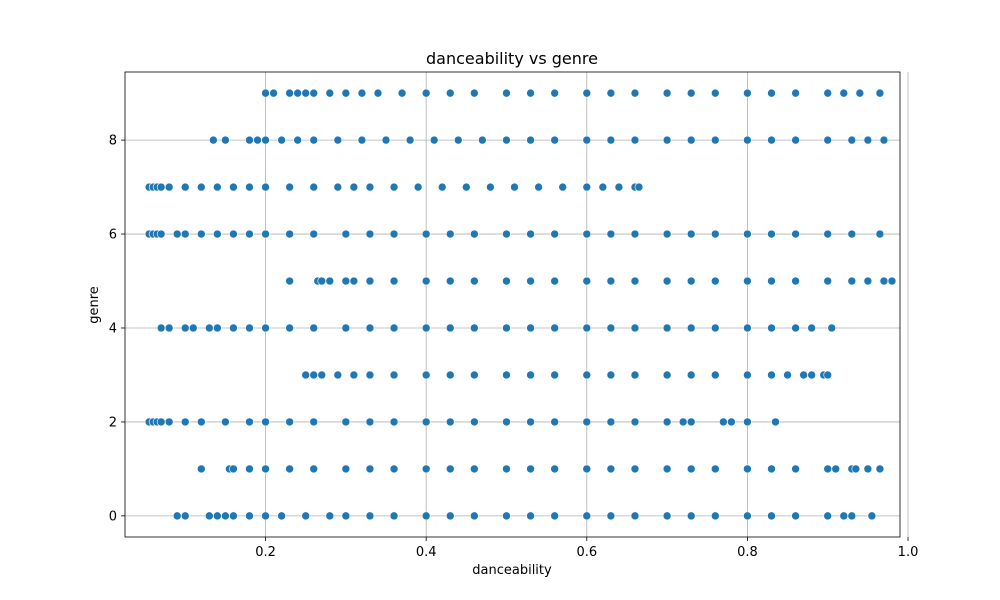  I want to click on x-axis-label: danceability, so click(512, 570).